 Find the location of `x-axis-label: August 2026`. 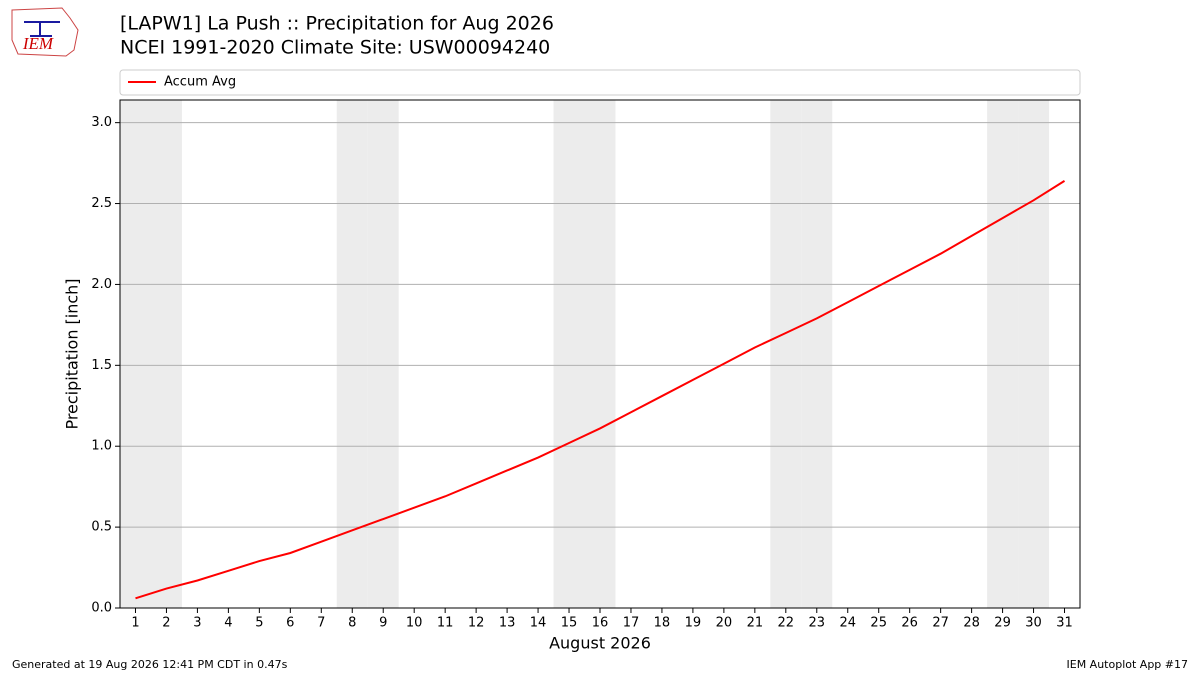

x-axis-label: August 2026 is located at coordinates (600, 643).